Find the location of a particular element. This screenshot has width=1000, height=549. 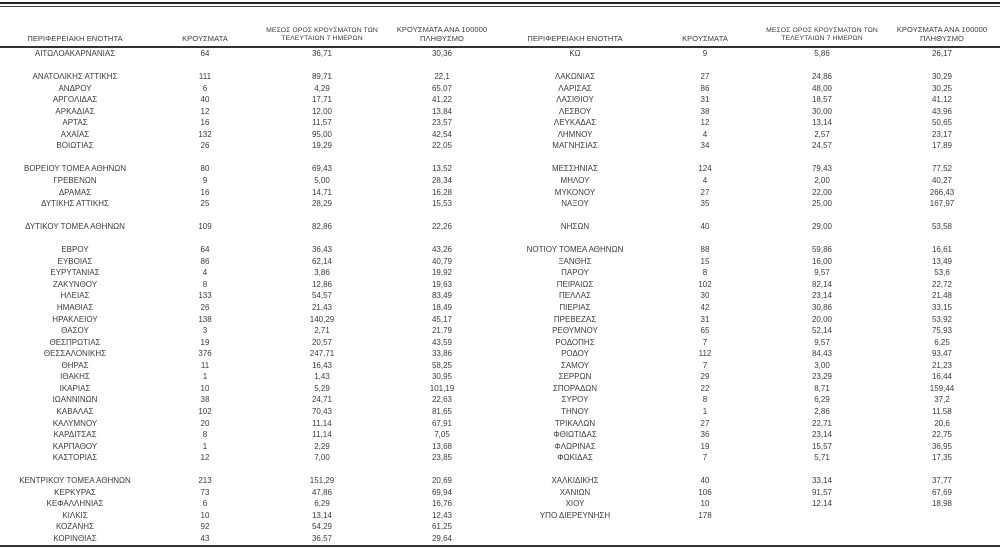

cases-cell: 80 is located at coordinates (205, 169).